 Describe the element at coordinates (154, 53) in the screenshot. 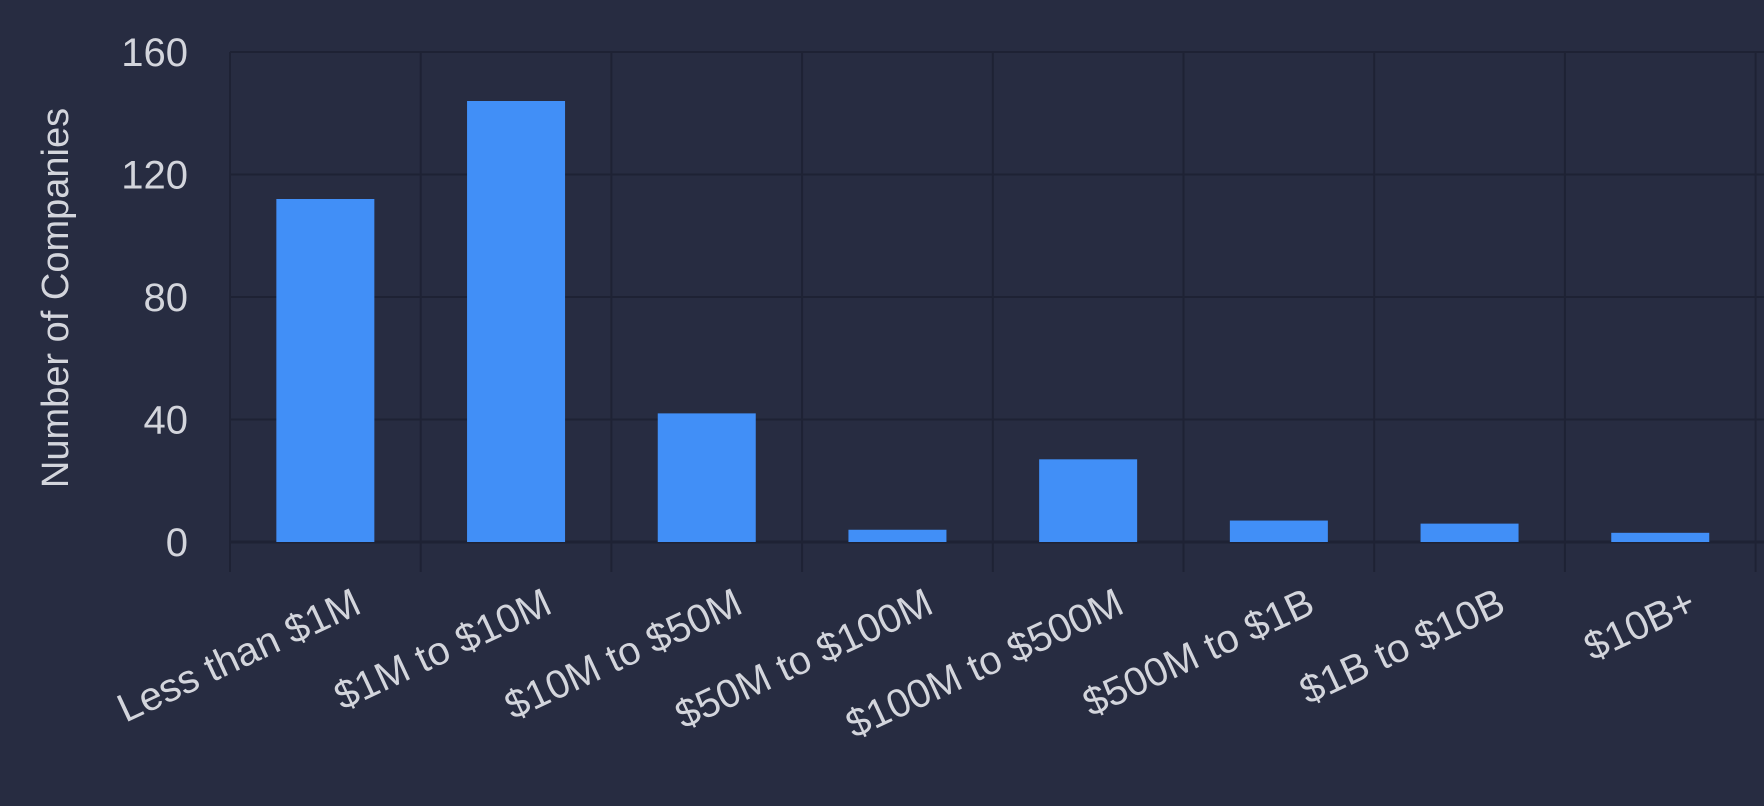

I see `y-tick-label: 160` at that location.